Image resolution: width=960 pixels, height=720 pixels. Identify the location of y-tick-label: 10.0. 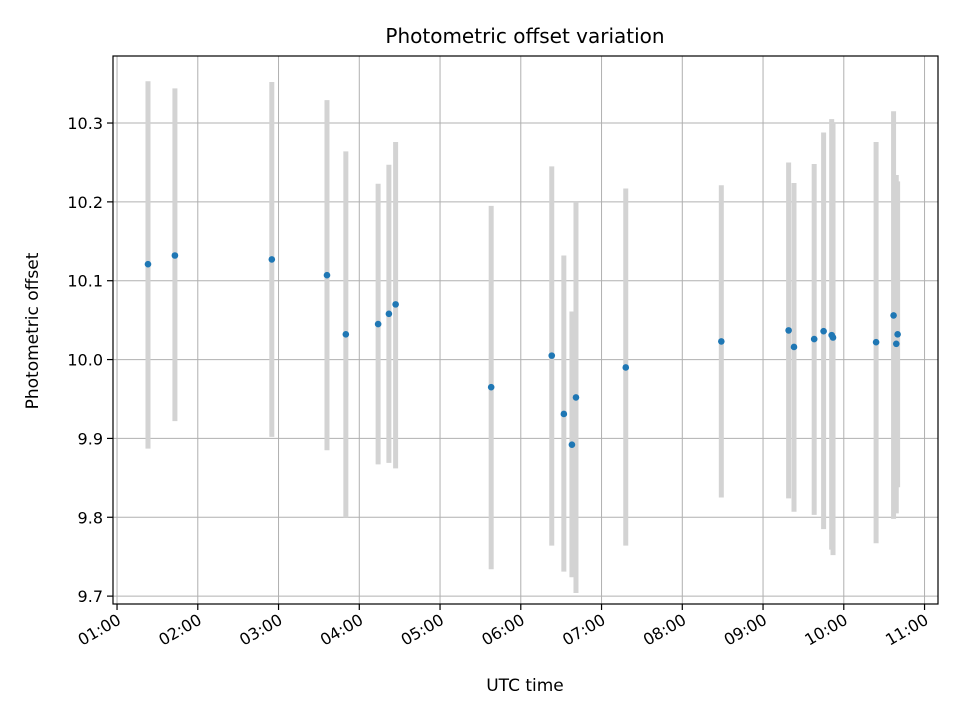
(85, 360).